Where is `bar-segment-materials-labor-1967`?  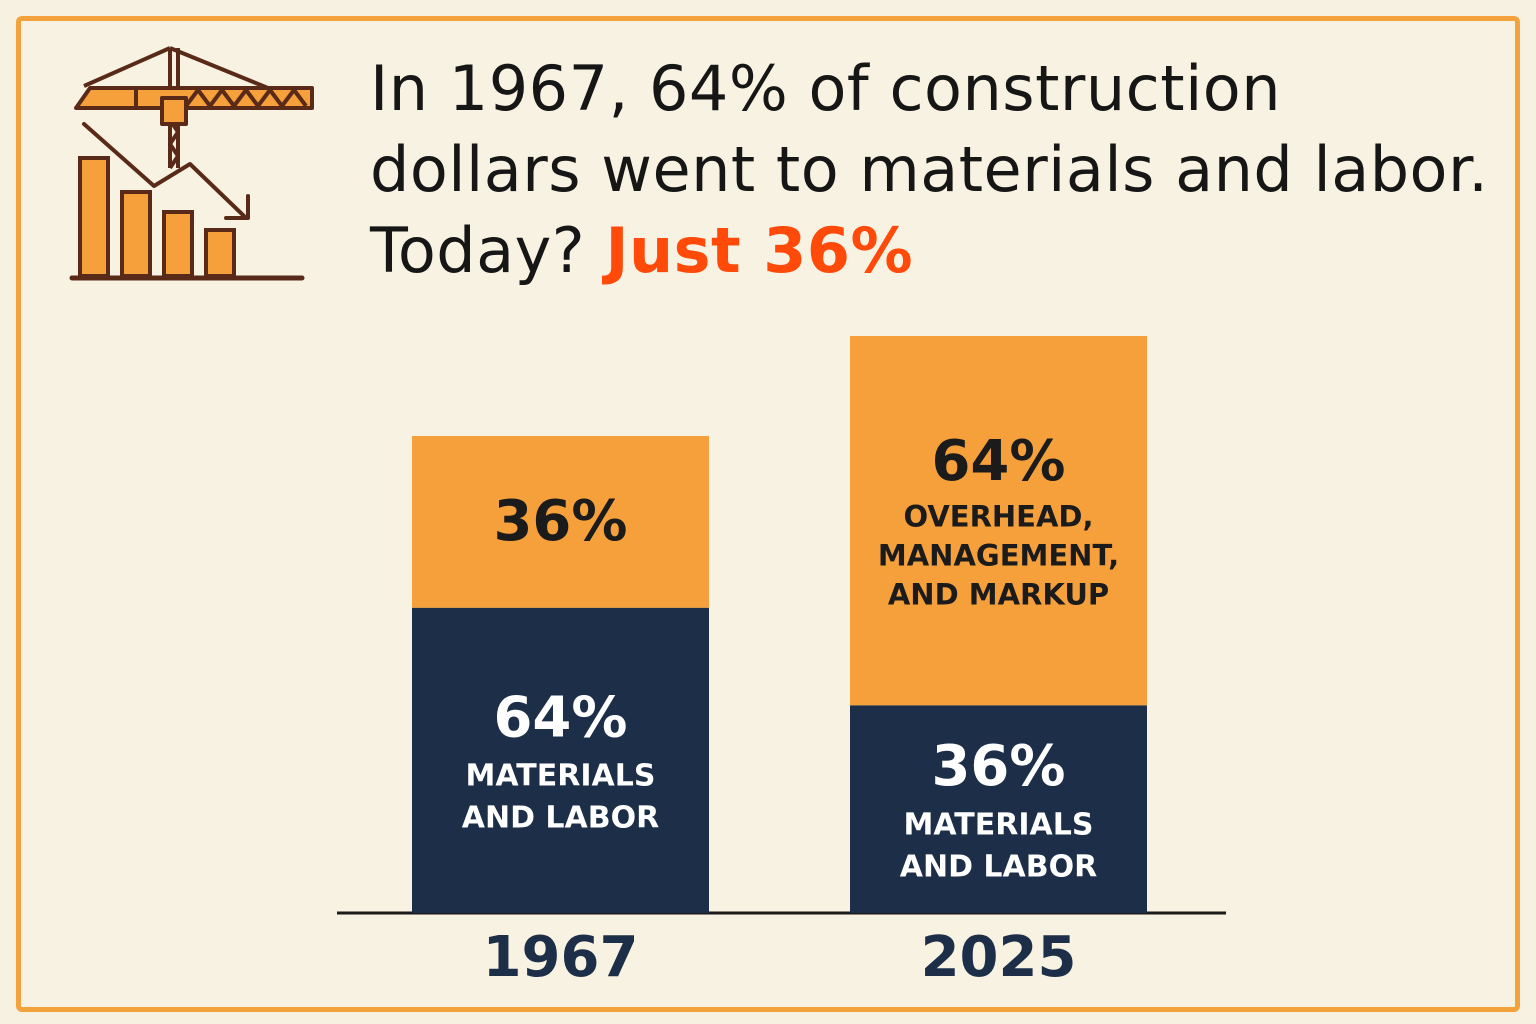 bar-segment-materials-labor-1967 is located at coordinates (560, 760).